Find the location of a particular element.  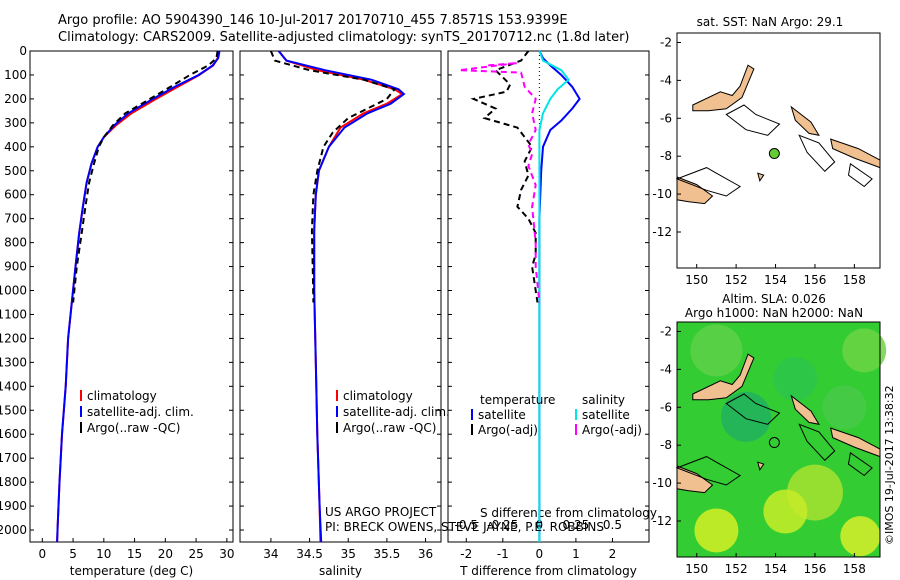

sst-map: 150 152 154 156 158 -2 -4 -6 -8 -10 -12 is located at coordinates (766, 159).